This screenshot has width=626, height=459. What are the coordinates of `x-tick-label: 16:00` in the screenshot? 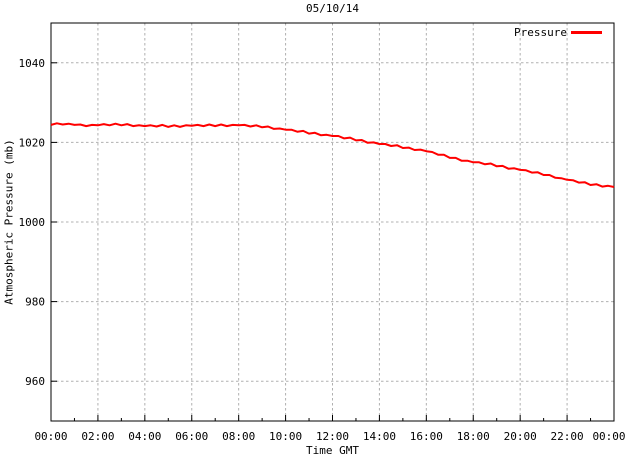 It's located at (426, 436).